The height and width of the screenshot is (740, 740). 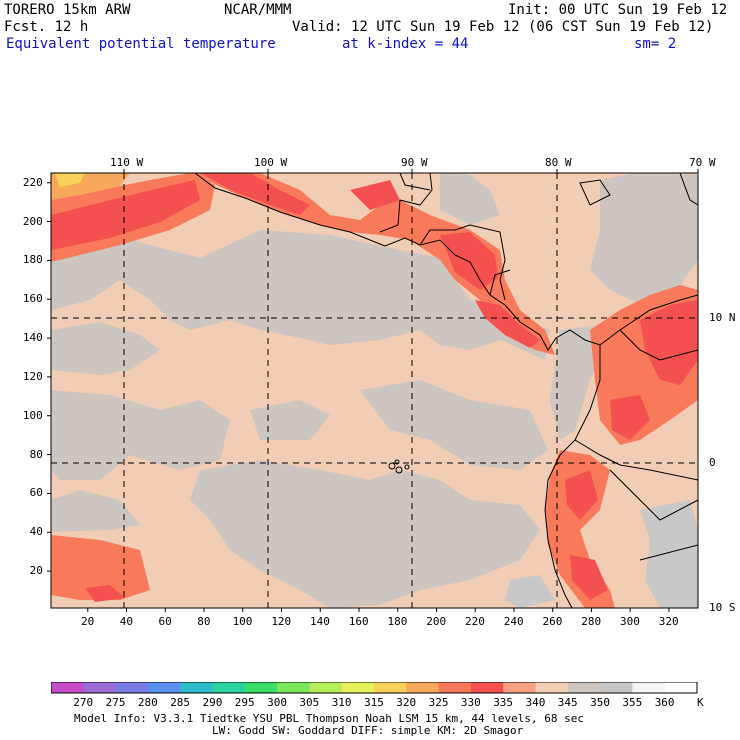 What do you see at coordinates (141, 44) in the screenshot?
I see `field-name: Equivalent potential temperature` at bounding box center [141, 44].